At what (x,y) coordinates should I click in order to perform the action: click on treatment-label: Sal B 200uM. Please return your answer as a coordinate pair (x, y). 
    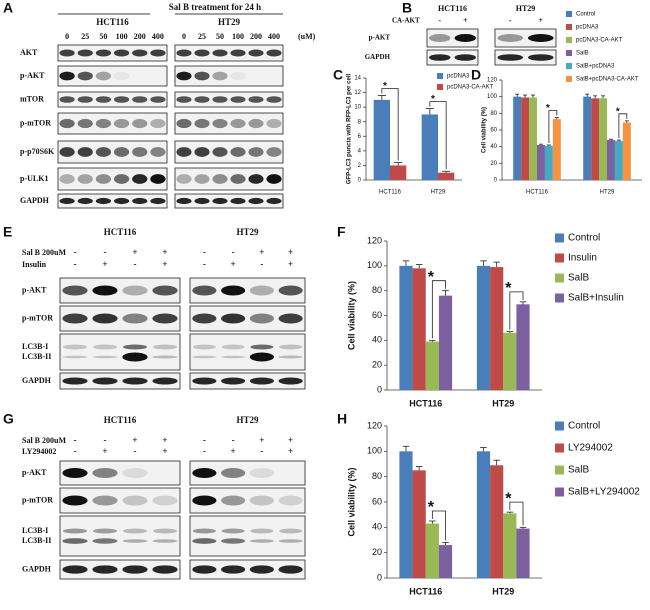
    Looking at the image, I should click on (44, 440).